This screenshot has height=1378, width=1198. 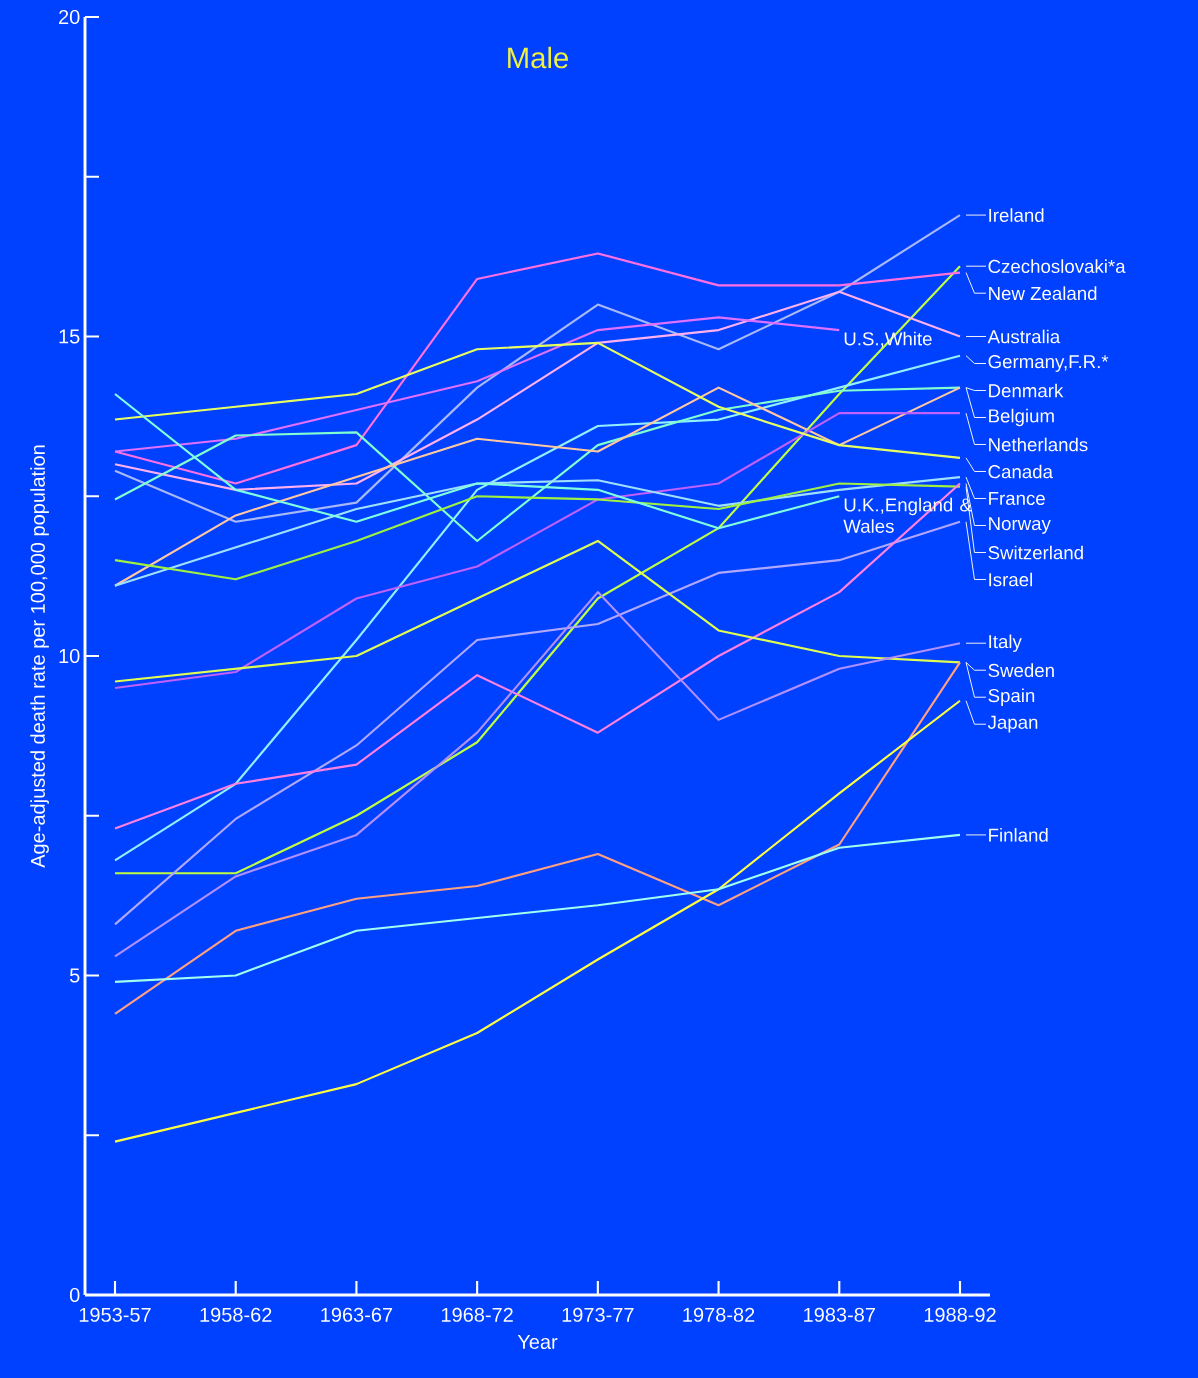 I want to click on text: Switzerland, so click(x=1035, y=552).